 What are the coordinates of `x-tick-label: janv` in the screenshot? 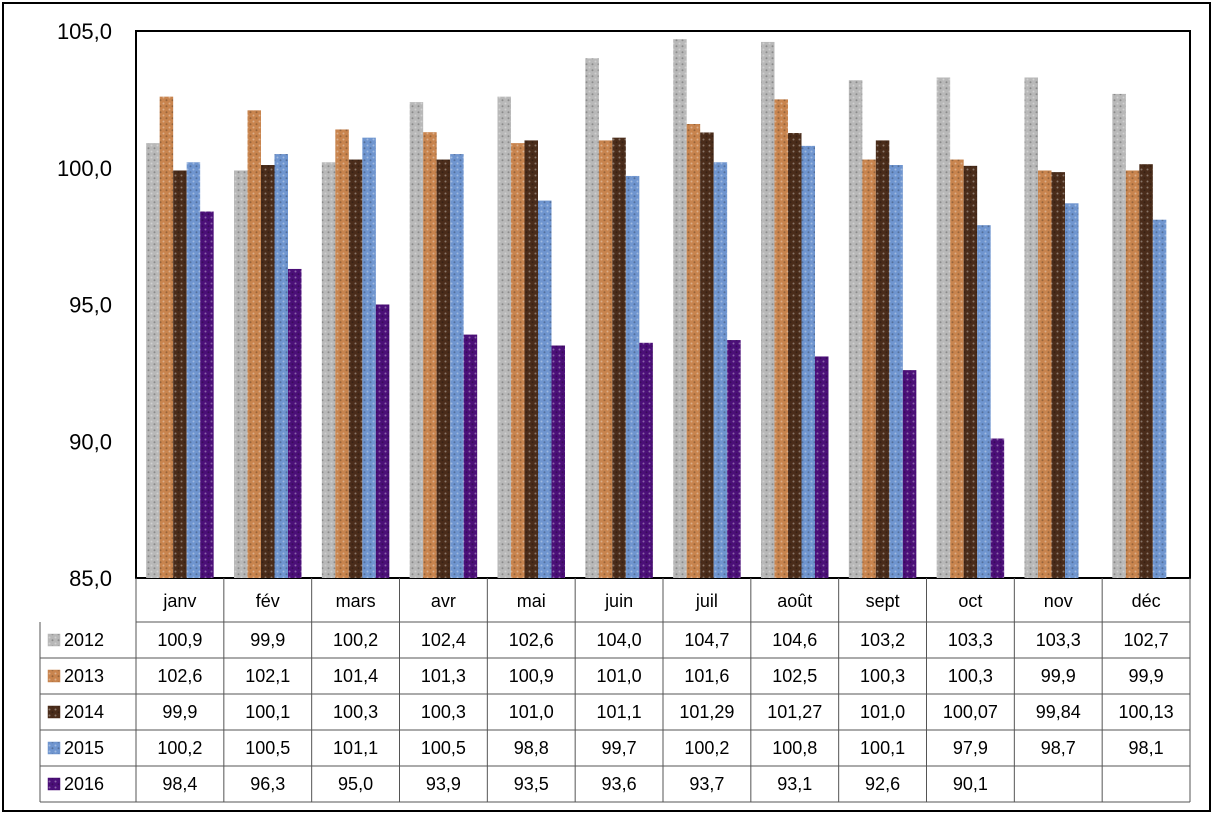 It's located at (179, 601).